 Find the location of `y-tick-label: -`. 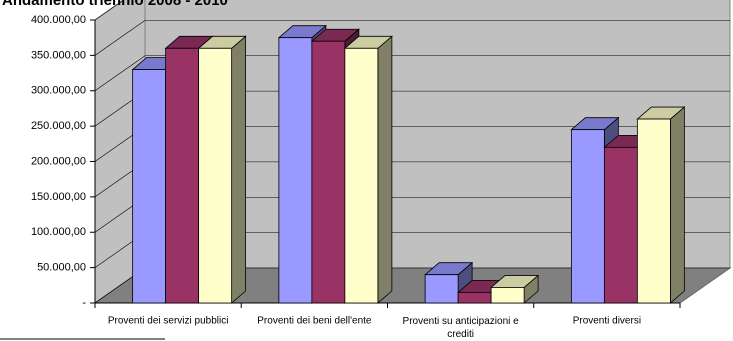

y-tick-label: - is located at coordinates (84, 303).